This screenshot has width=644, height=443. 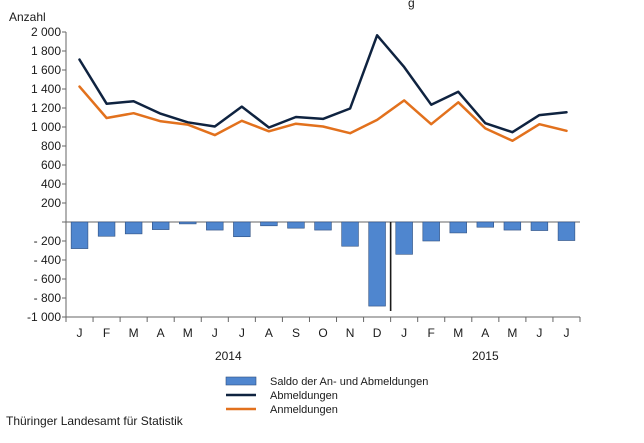 I want to click on y-tick-label: - 800, so click(x=48, y=298).